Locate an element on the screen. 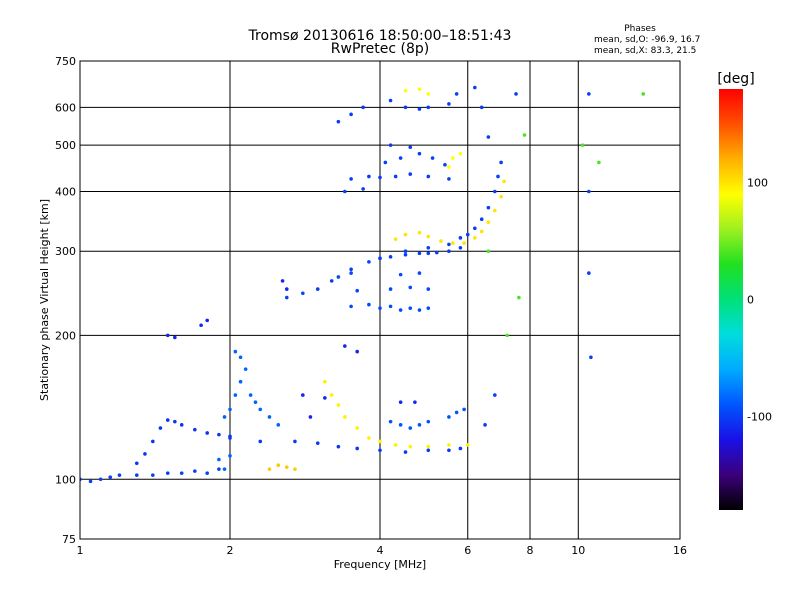  y-tick-label: 750 is located at coordinates (65, 61).